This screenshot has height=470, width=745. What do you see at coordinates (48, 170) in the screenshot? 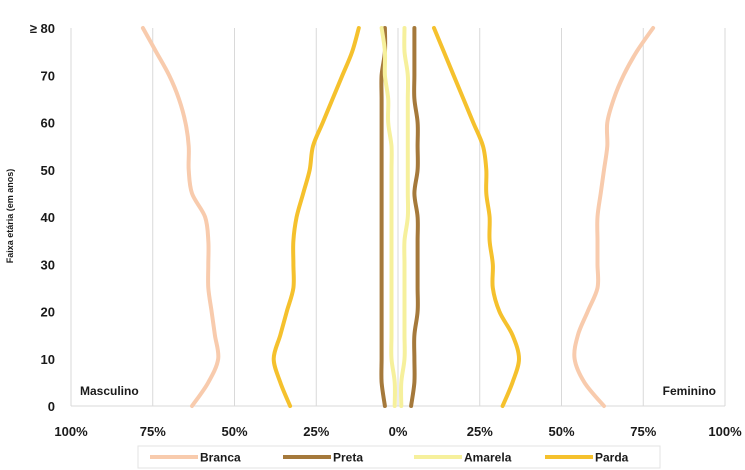
I see `y-tick-label: 50` at bounding box center [48, 170].